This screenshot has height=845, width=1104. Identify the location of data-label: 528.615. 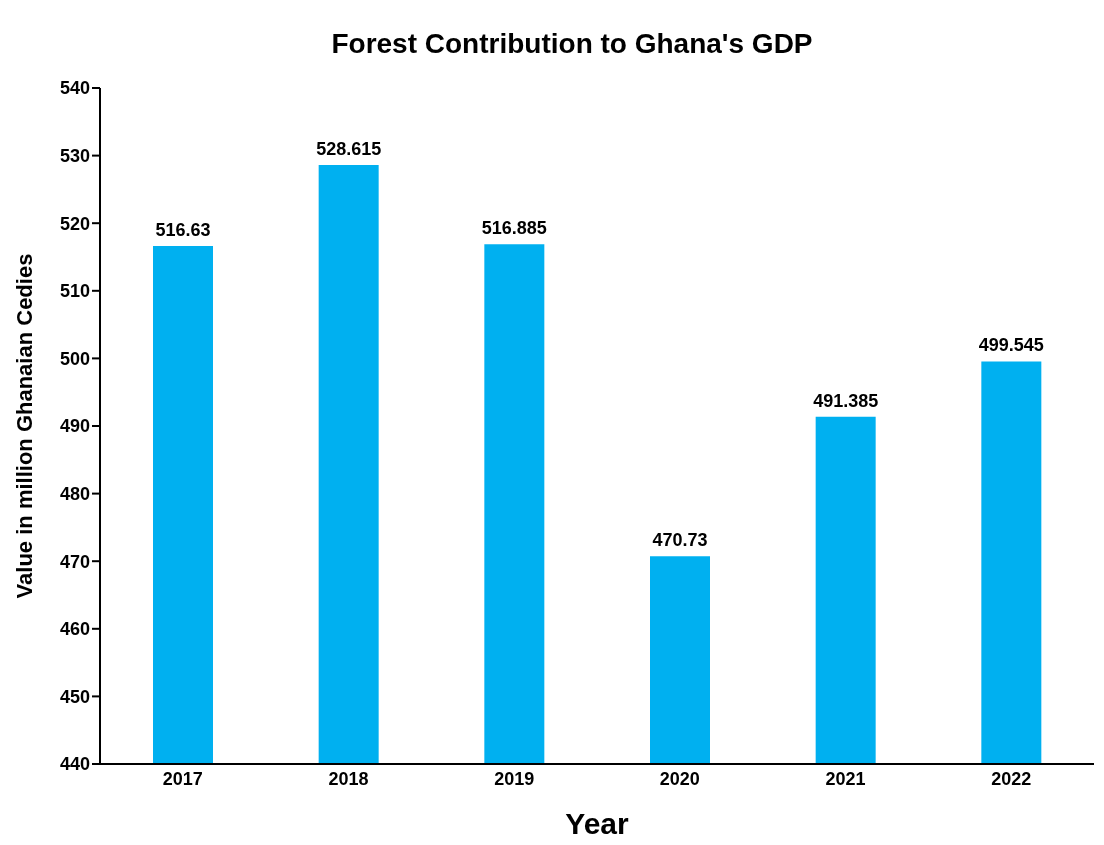
(349, 148).